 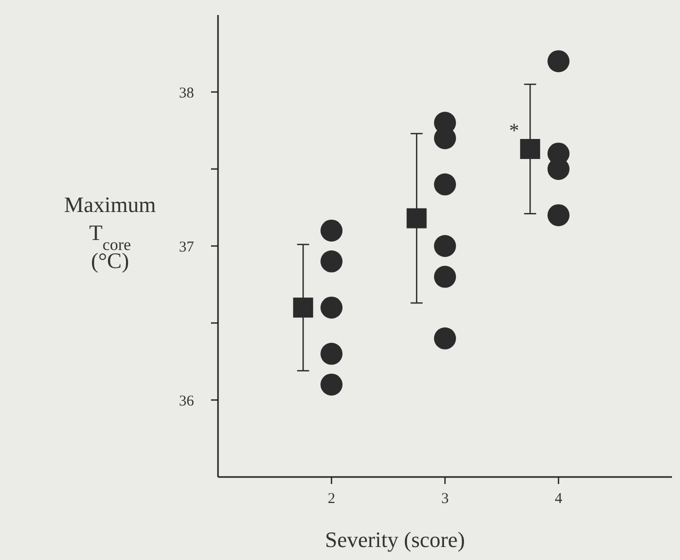 I want to click on annotation: *, so click(x=514, y=131).